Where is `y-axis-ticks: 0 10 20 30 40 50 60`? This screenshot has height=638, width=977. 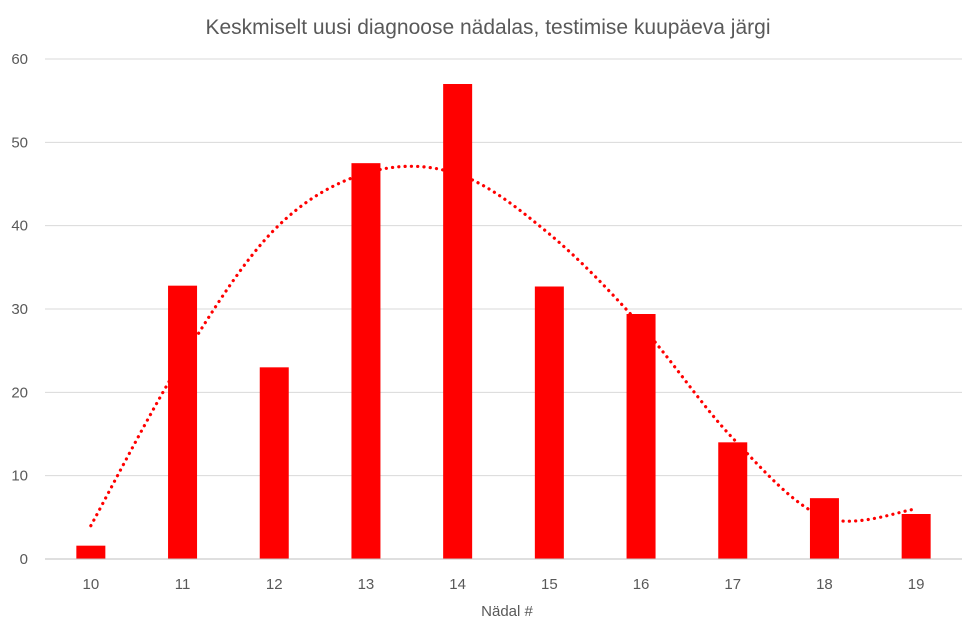 y-axis-ticks: 0 10 20 30 40 50 60 is located at coordinates (19, 309).